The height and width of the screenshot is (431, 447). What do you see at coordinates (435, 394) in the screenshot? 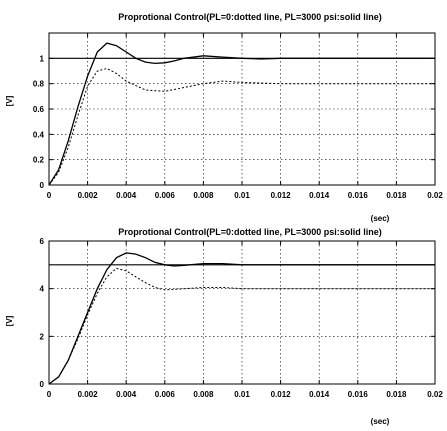
I see `chart-bottom-xtick-label: 0.02` at bounding box center [435, 394].